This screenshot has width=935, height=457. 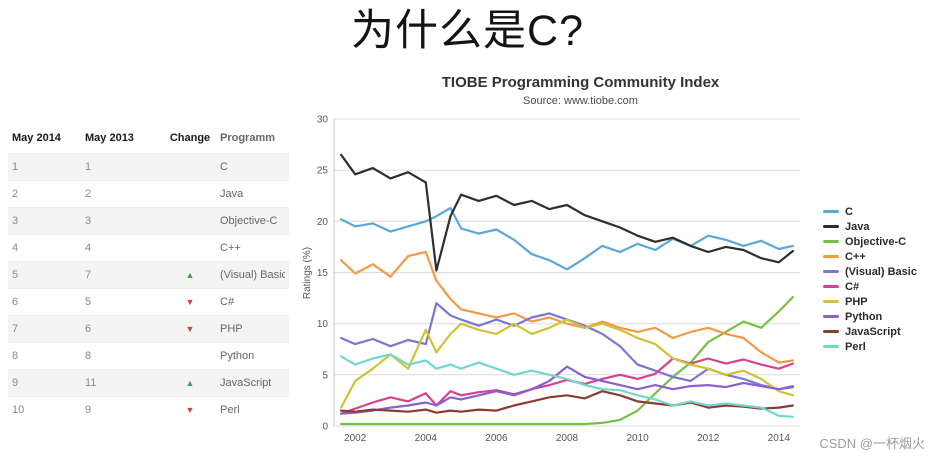 What do you see at coordinates (15, 167) in the screenshot?
I see `rank-2014: 1` at bounding box center [15, 167].